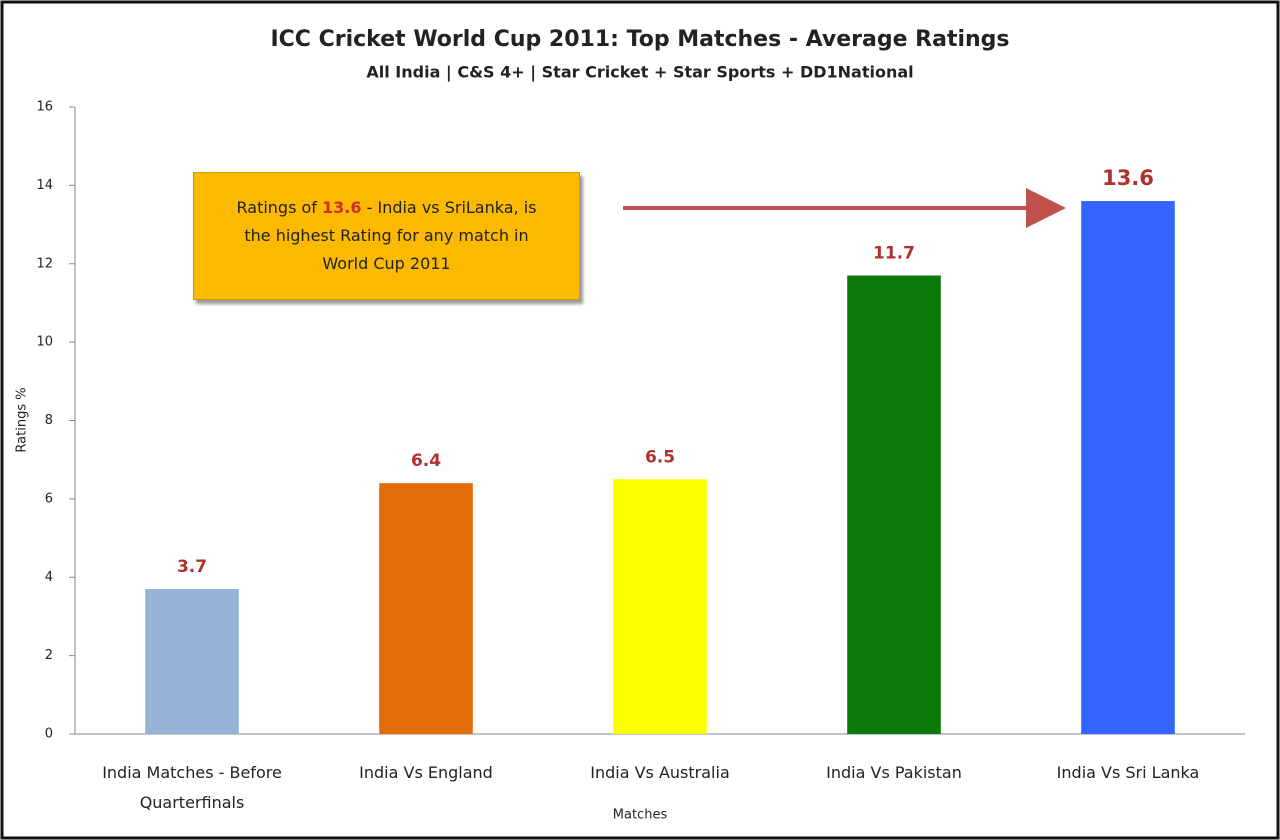  Describe the element at coordinates (640, 815) in the screenshot. I see `x-axis-label: Matches` at that location.